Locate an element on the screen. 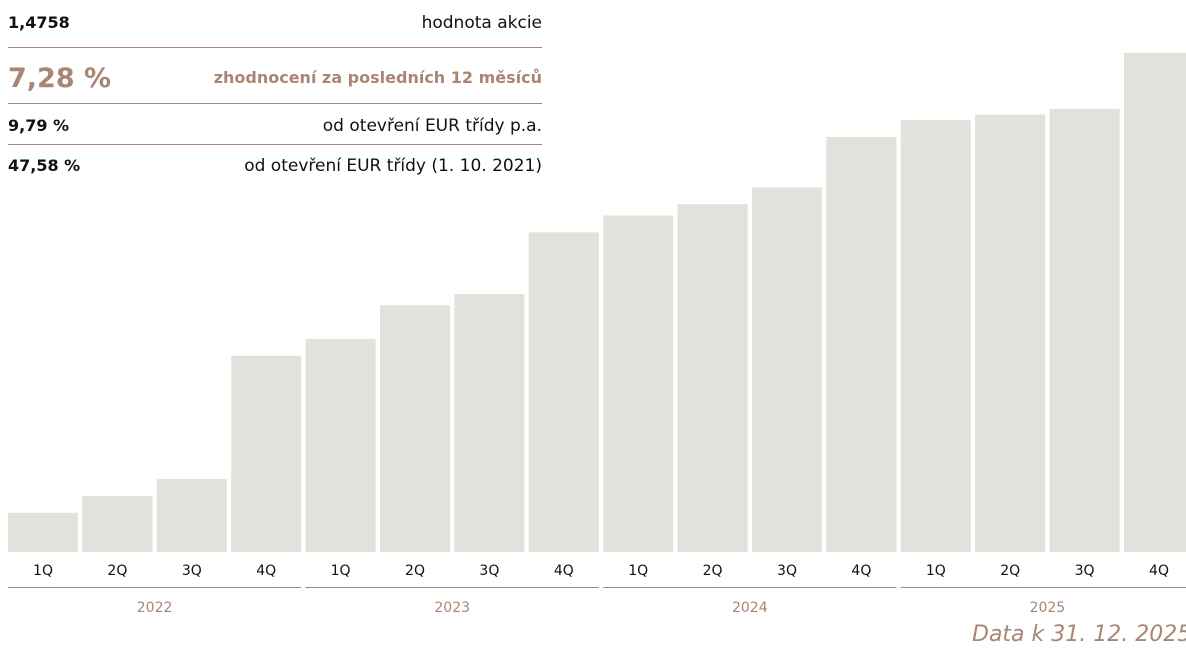  year-group-label: 2024 is located at coordinates (750, 608).